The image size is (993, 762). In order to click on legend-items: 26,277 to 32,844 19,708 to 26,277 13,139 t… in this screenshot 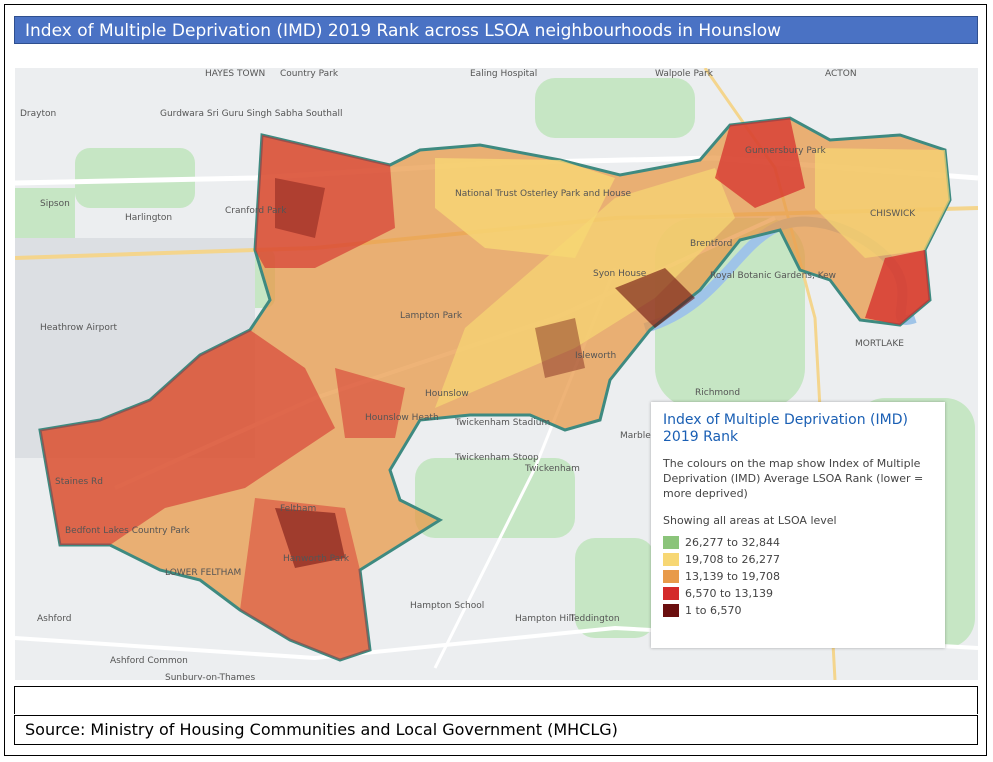, I will do `click(798, 576)`.